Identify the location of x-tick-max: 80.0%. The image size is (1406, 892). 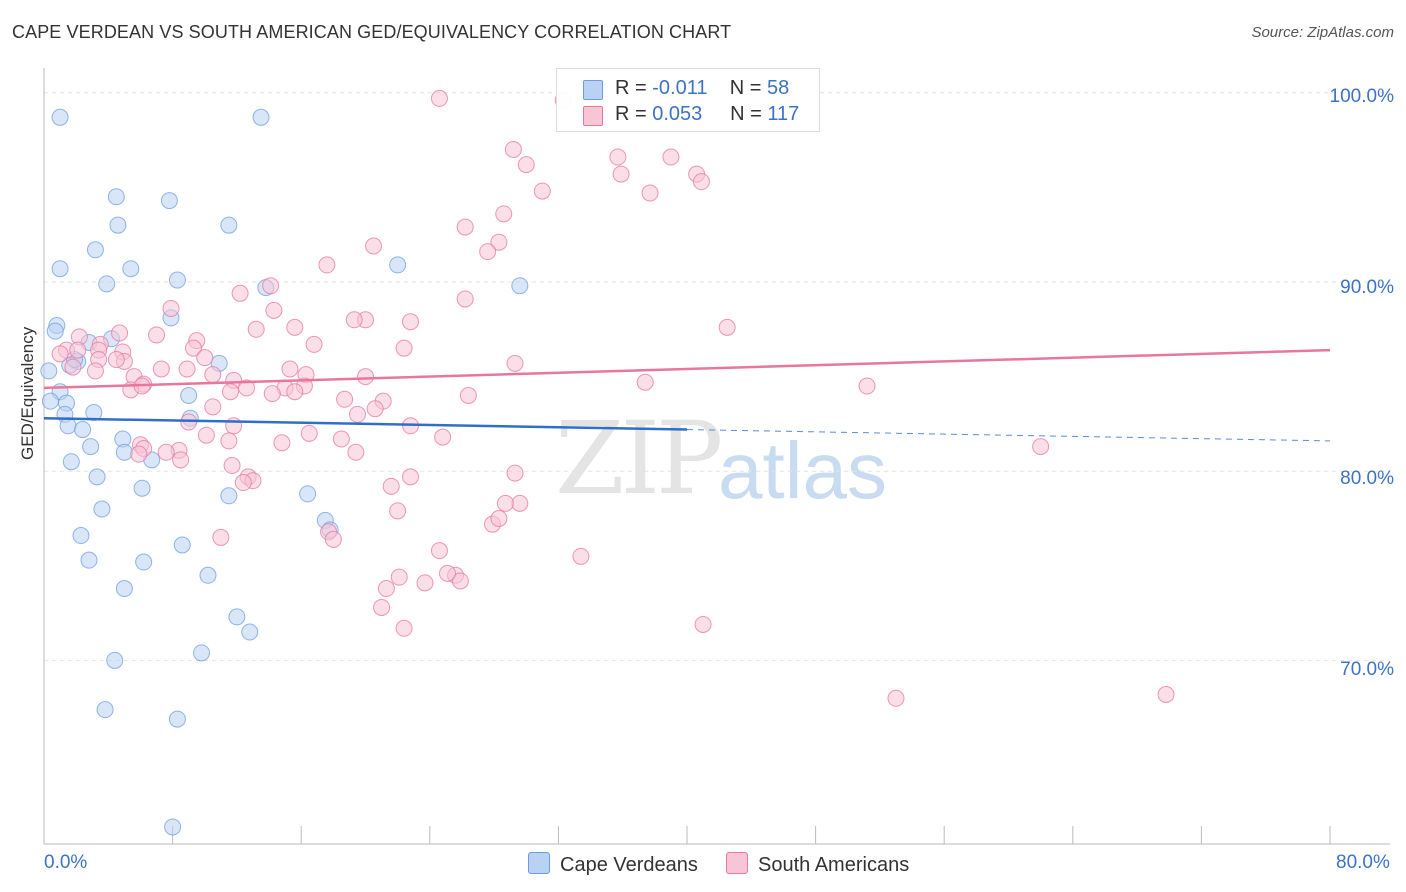
(1363, 862).